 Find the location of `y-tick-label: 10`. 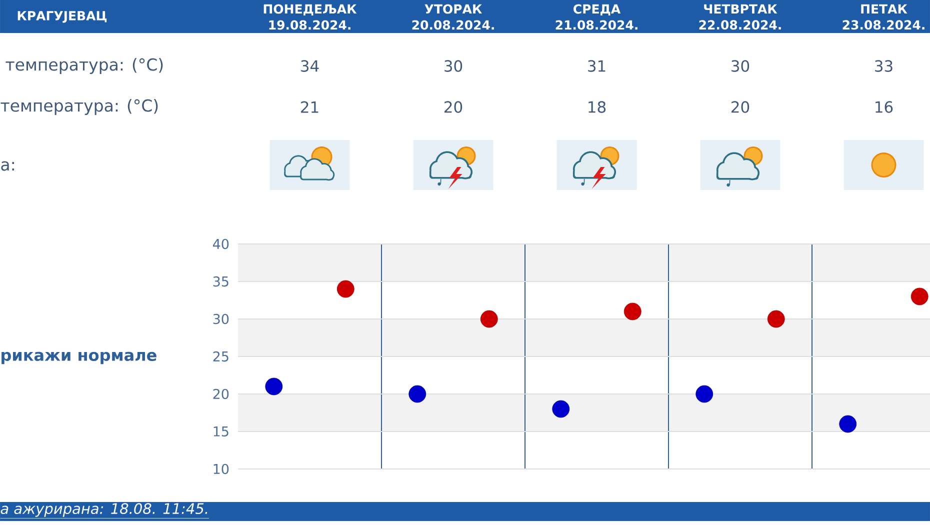

y-tick-label: 10 is located at coordinates (221, 469).